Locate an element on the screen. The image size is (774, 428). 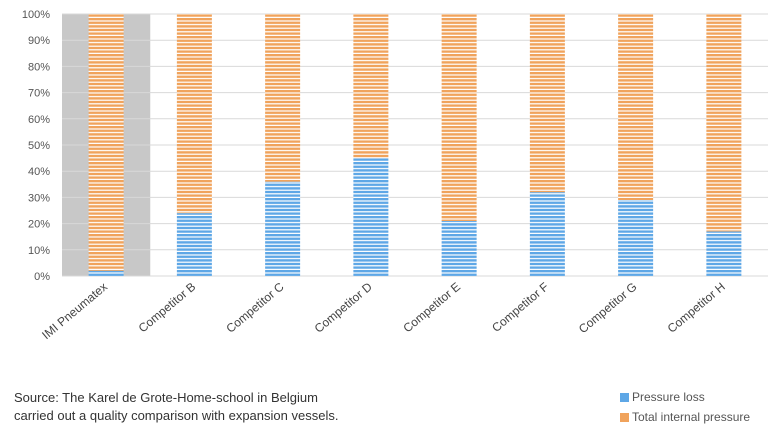
category-label: IMI Pneumatex is located at coordinates (74, 311).